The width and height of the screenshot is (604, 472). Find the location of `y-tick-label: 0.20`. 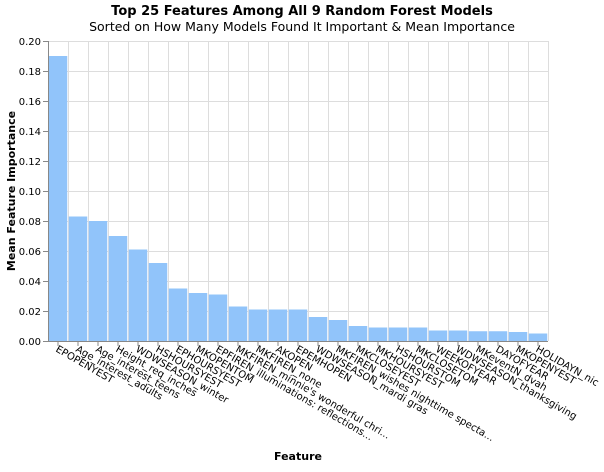

y-tick-label: 0.20 is located at coordinates (30, 42).